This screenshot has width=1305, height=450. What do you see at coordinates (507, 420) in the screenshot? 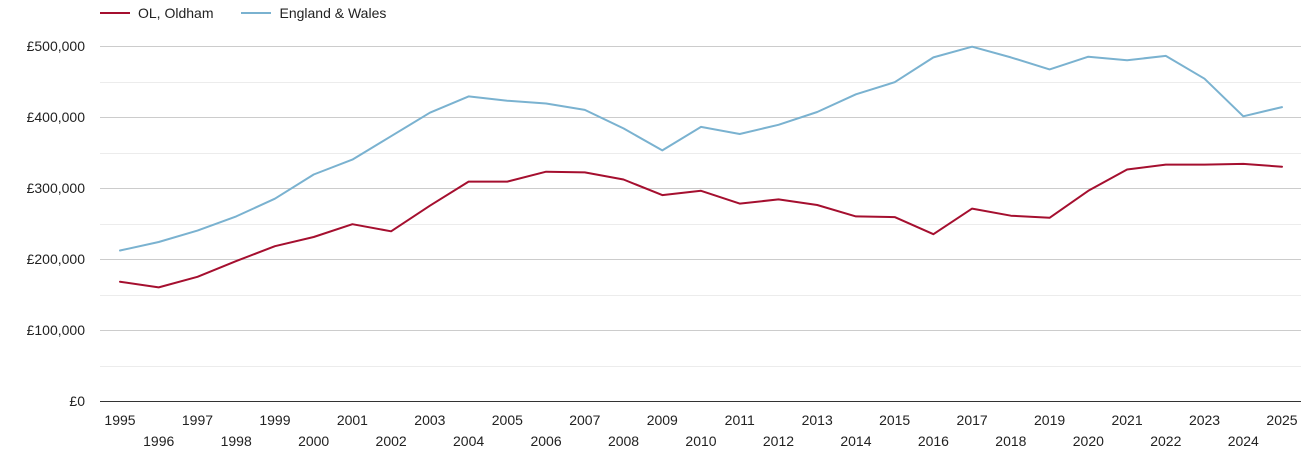
I see `x-tick-label: 2005` at bounding box center [507, 420].